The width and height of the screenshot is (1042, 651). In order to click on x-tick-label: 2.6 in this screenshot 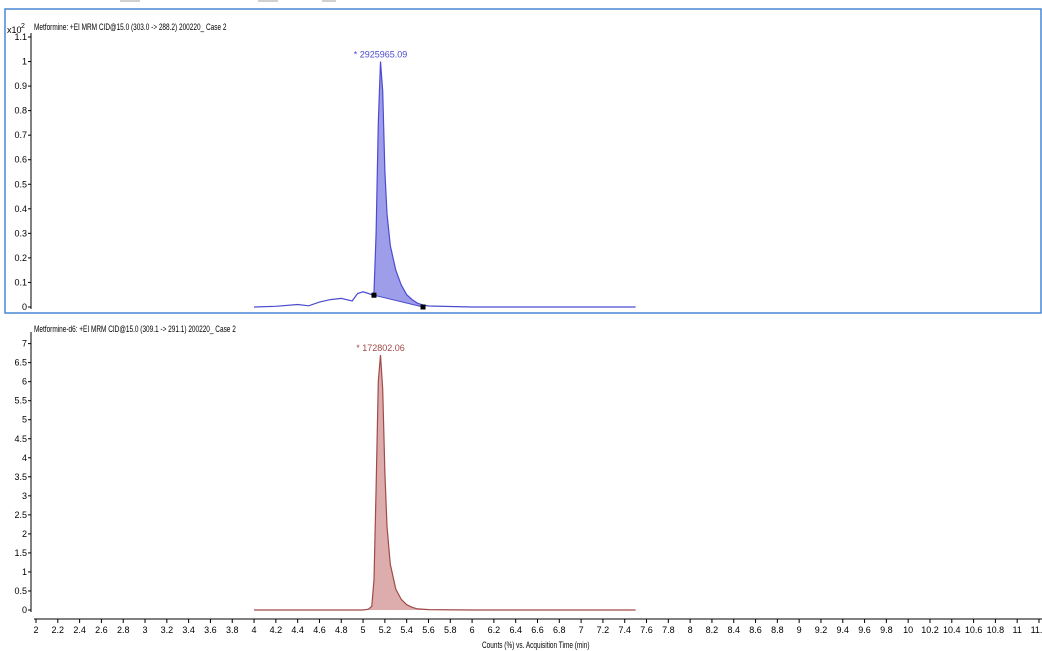, I will do `click(101, 630)`.